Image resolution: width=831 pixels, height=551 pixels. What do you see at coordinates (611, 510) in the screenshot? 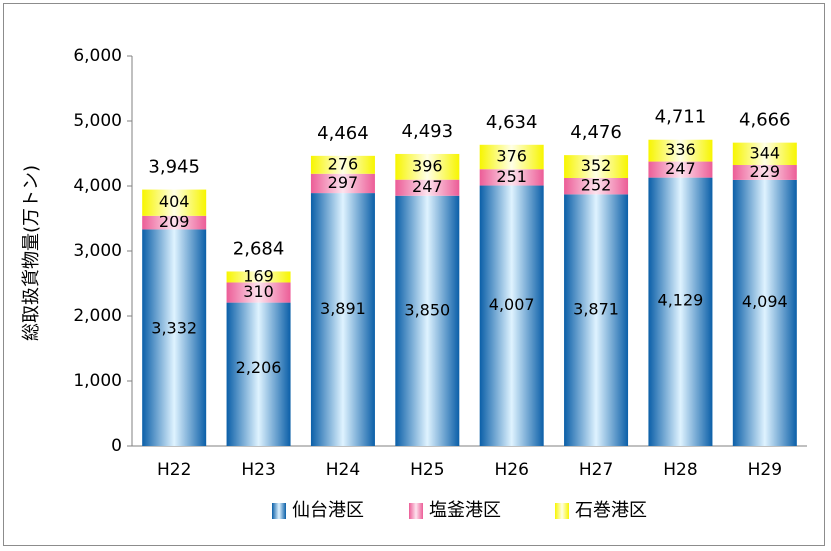
I see `legend-label: 石巻港区` at bounding box center [611, 510].